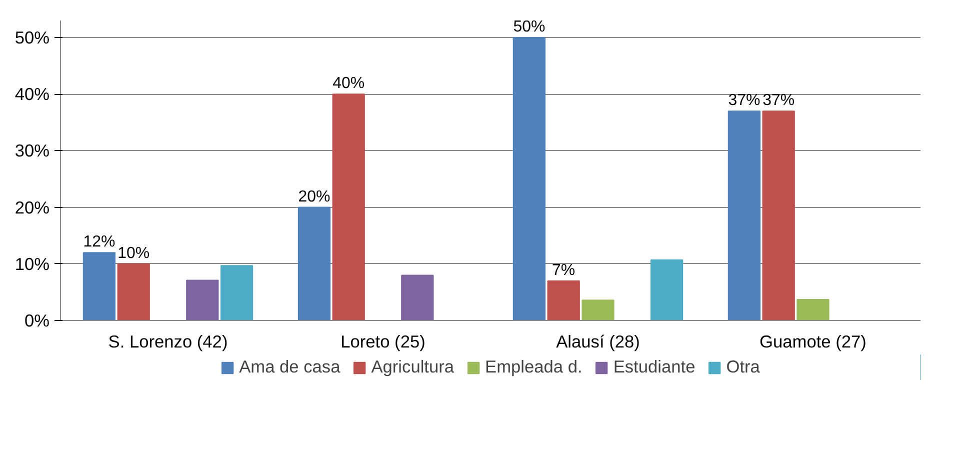 The image size is (976, 452). What do you see at coordinates (412, 367) in the screenshot?
I see `legend-label: Agricultura` at bounding box center [412, 367].